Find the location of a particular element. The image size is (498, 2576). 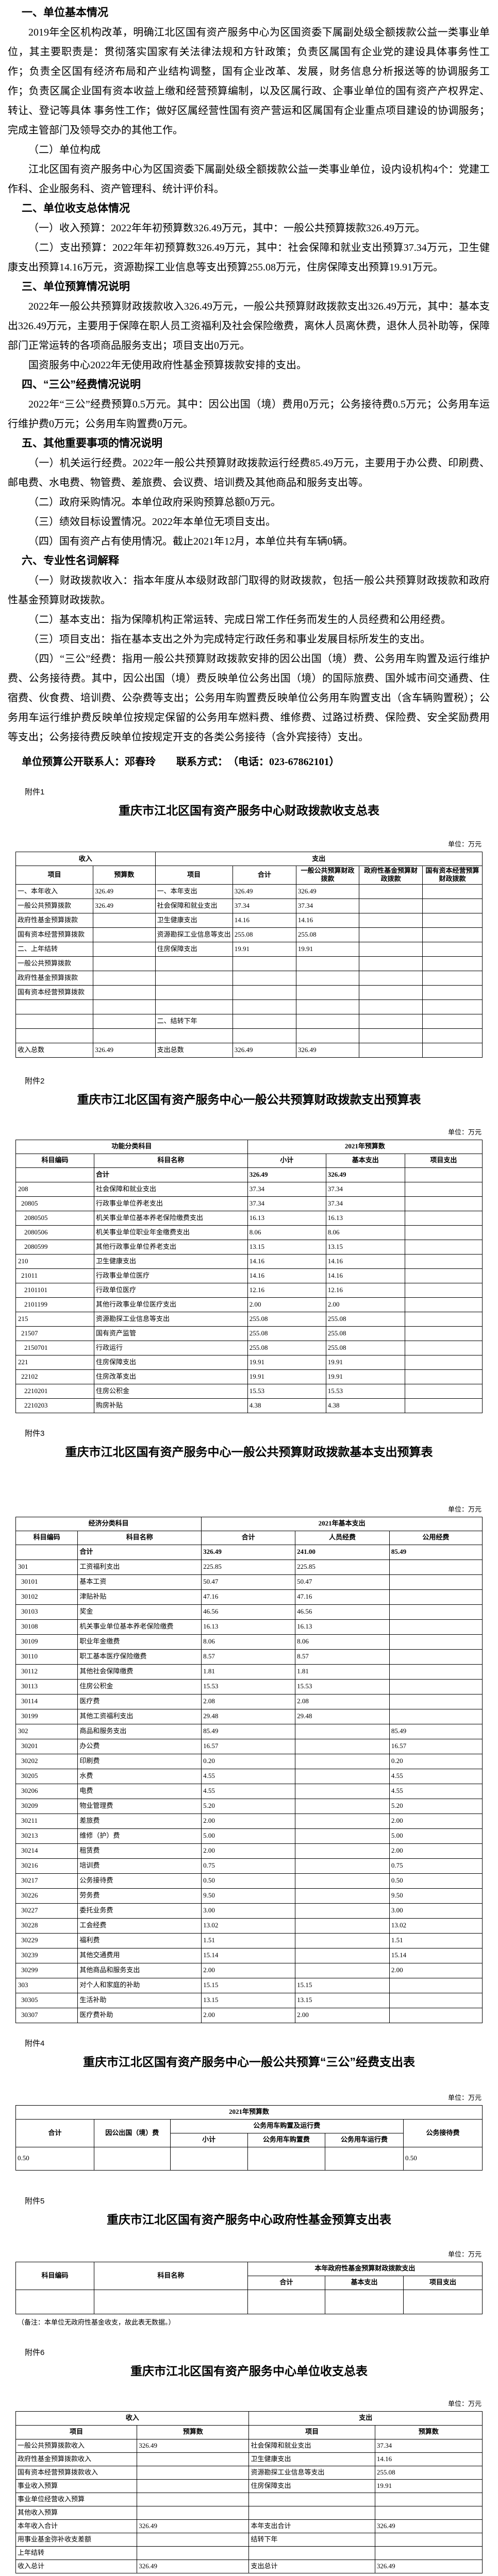

table-cell: 合计 is located at coordinates (139, 1552).